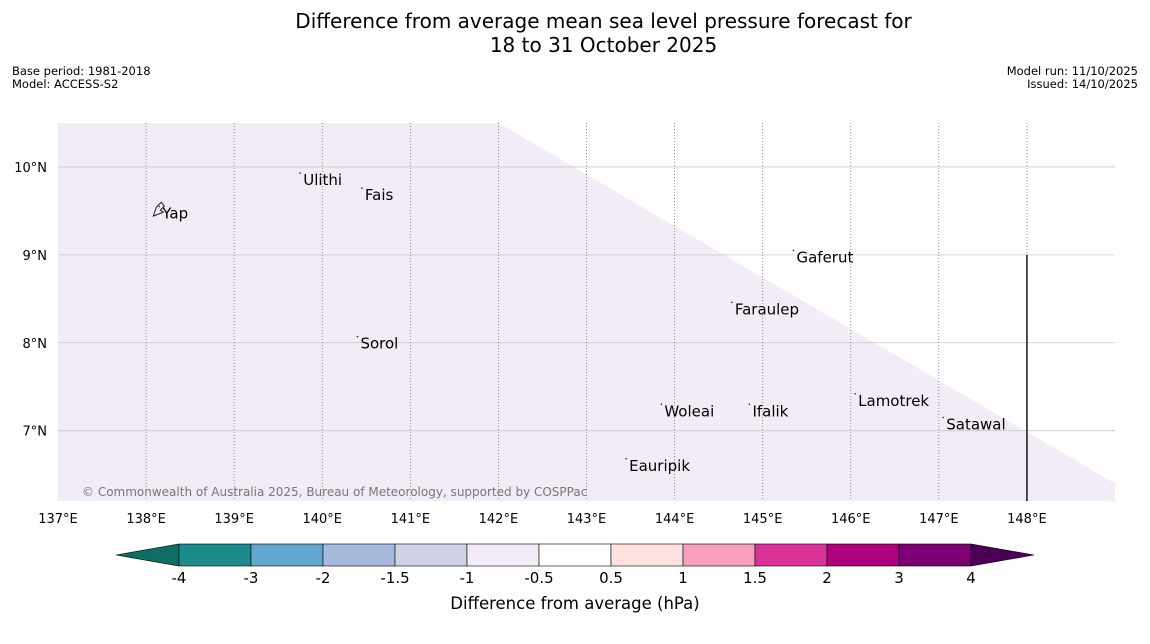 This screenshot has width=1150, height=644. I want to click on issued-date: Issued: 14/10/2025, so click(1082, 84).